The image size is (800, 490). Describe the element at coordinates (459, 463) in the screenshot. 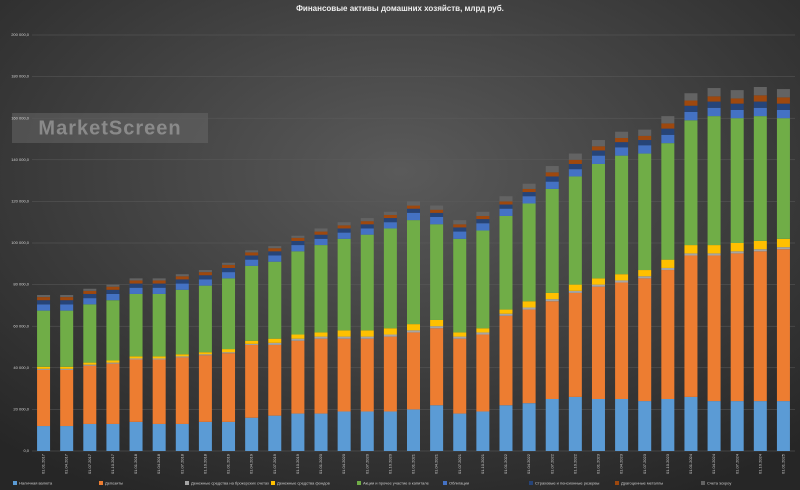

I see `x-tick-label: 01.07.2021` at that location.